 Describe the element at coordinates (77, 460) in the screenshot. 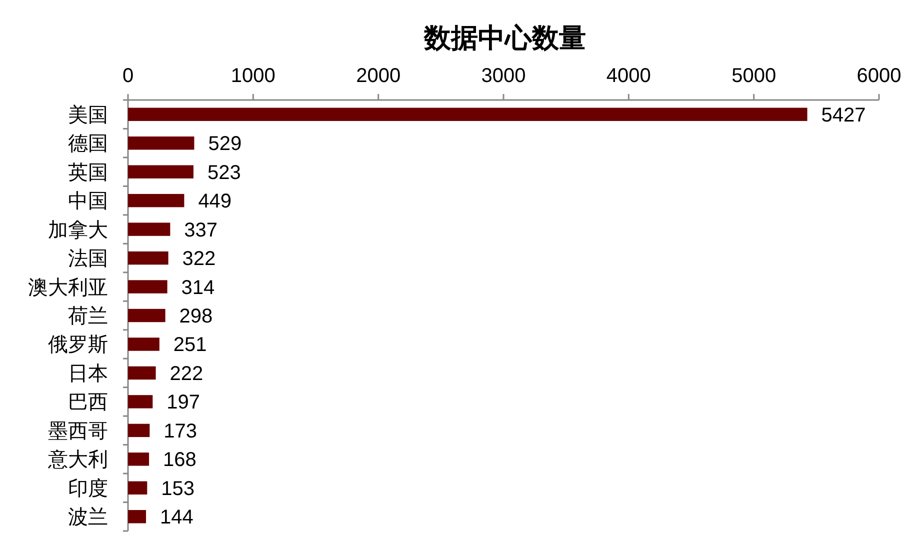

I see `y-tick-label: 意大利` at that location.